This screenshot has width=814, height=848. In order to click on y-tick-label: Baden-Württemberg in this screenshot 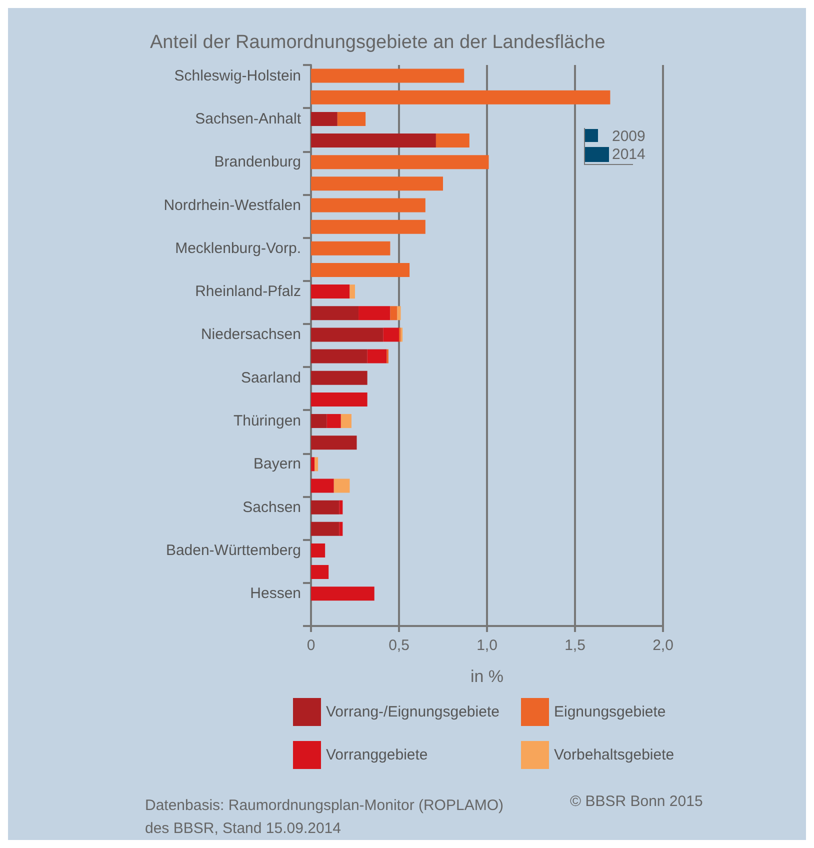, I will do `click(233, 550)`.